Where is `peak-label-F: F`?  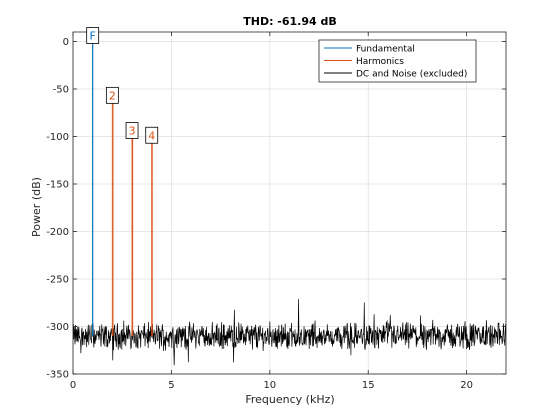 peak-label-F: F is located at coordinates (93, 36).